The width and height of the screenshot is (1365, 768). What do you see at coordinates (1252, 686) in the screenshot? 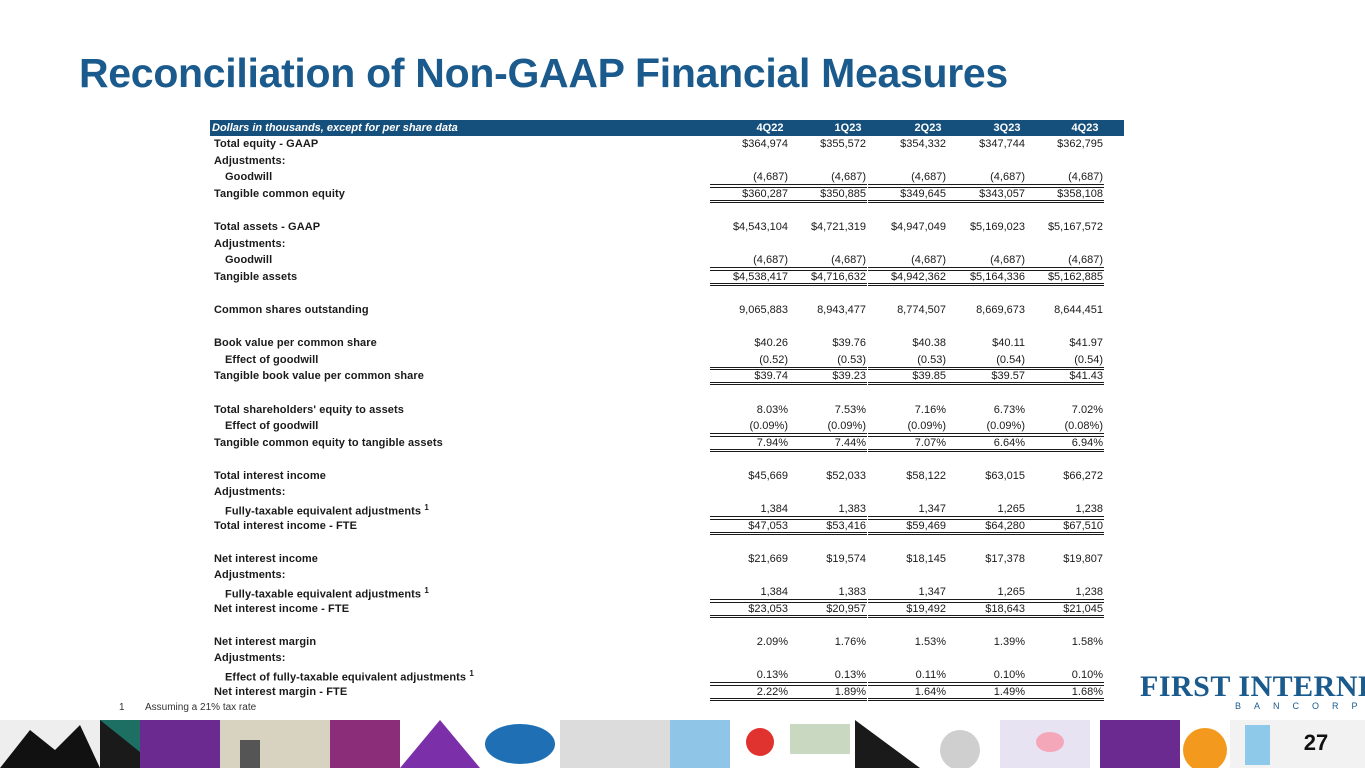
I see `logo-wordmark: FIRST INTERNET` at bounding box center [1252, 686].